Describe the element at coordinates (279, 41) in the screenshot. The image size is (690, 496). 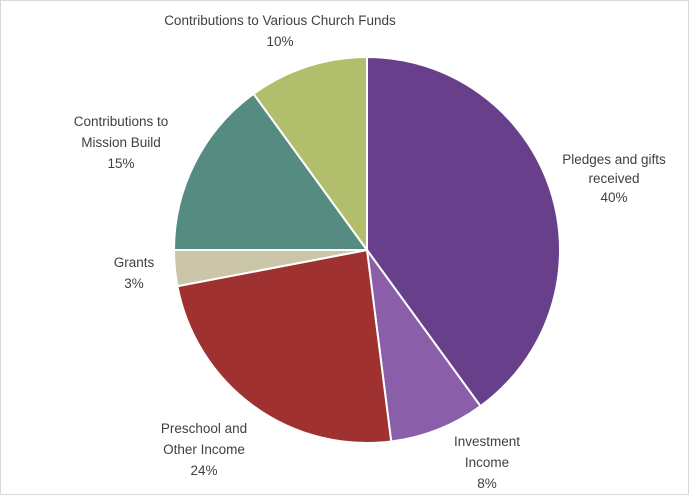
I see `data-label-church-funds-percent: 10%` at that location.